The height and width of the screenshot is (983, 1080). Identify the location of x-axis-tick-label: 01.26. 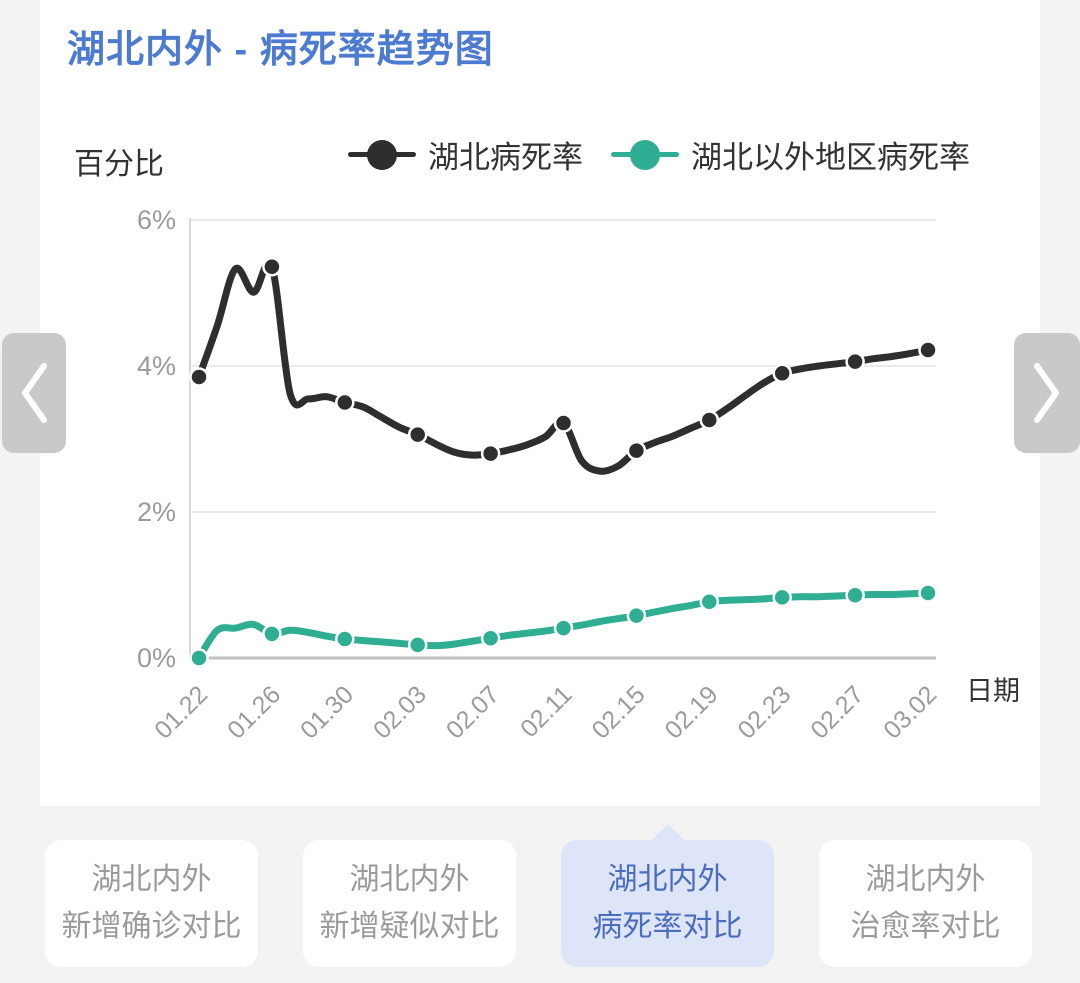
(254, 712).